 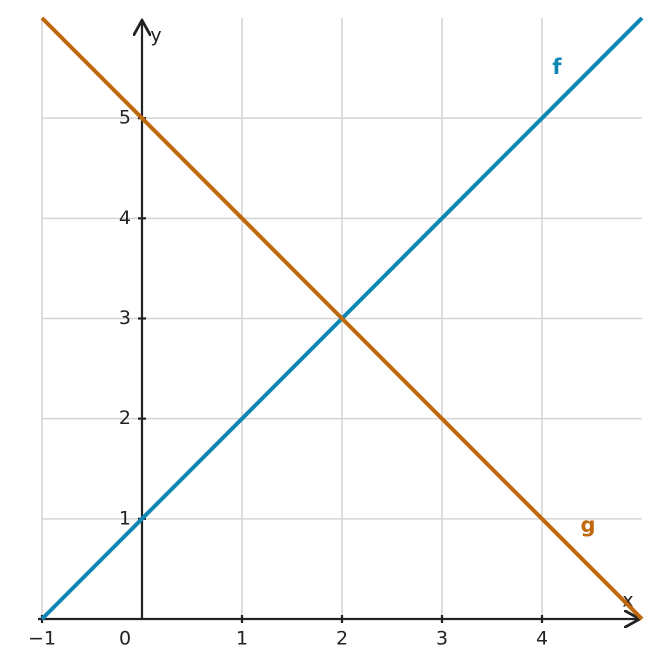 I want to click on line-label: f, so click(x=557, y=67).